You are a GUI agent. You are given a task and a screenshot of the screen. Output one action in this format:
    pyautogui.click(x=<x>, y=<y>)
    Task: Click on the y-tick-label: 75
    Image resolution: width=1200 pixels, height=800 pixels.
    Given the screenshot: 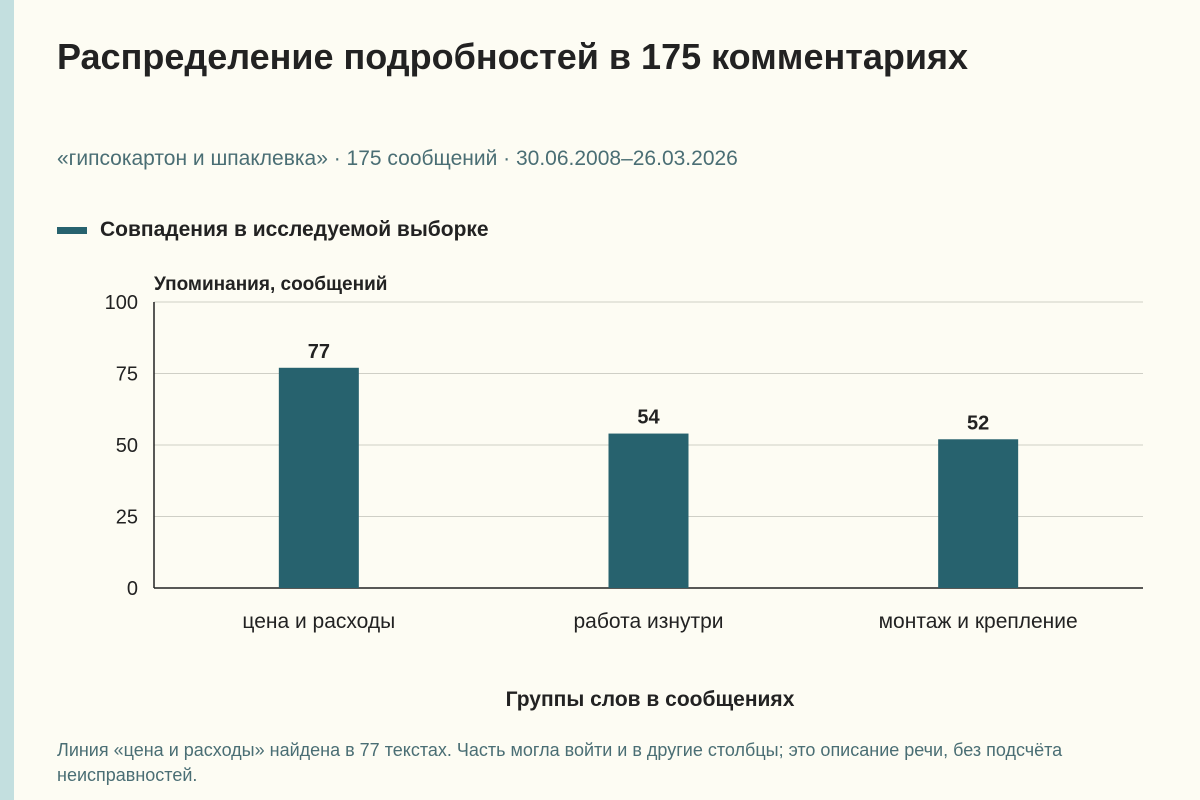 What is the action you would take?
    pyautogui.click(x=127, y=375)
    